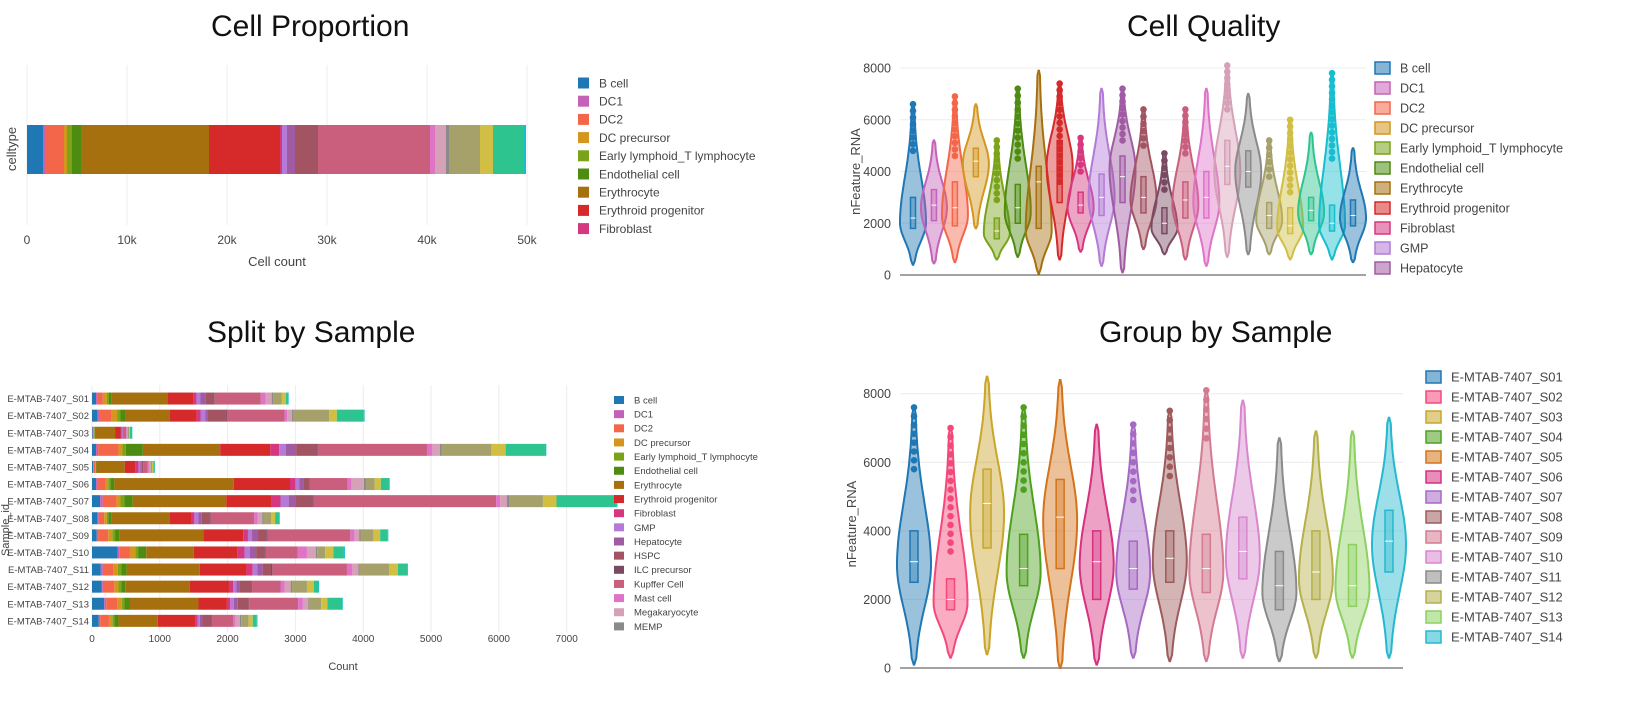 The image size is (1639, 702). Describe the element at coordinates (282, 586) in the screenshot. I see `bar-segment-mast-cell` at that location.